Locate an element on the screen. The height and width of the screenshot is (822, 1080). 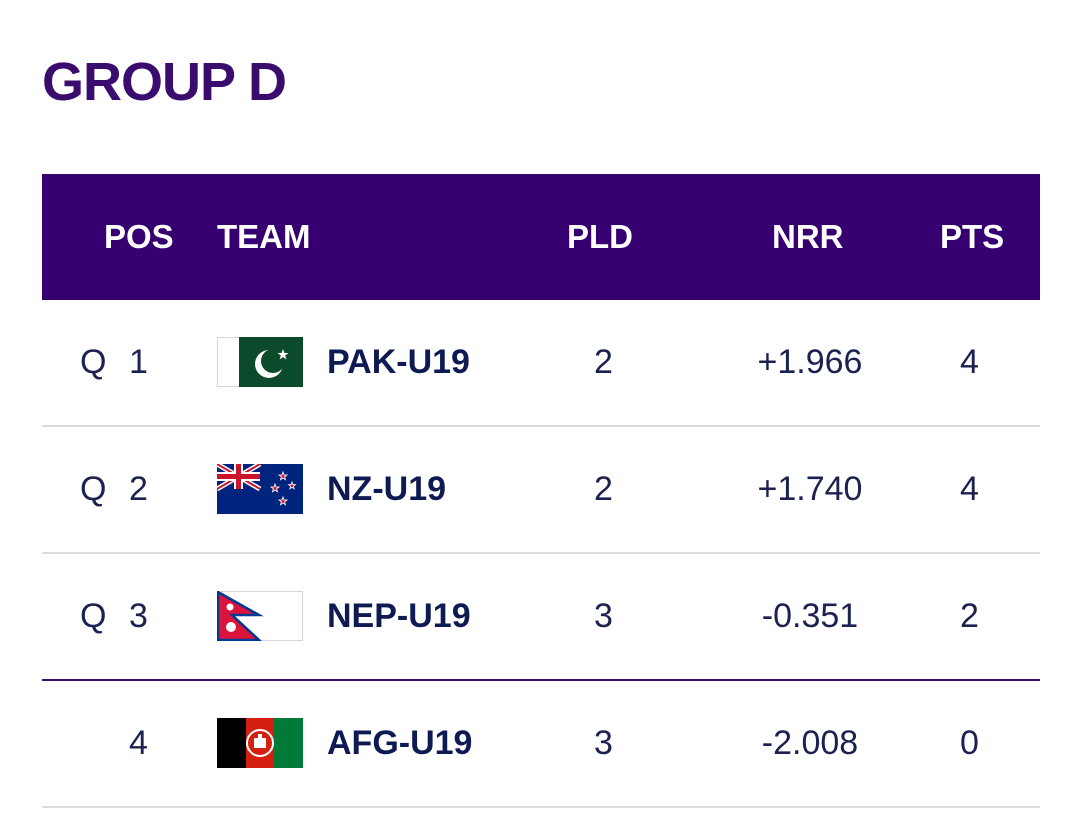
net-run-rate: +1.740 is located at coordinates (810, 489).